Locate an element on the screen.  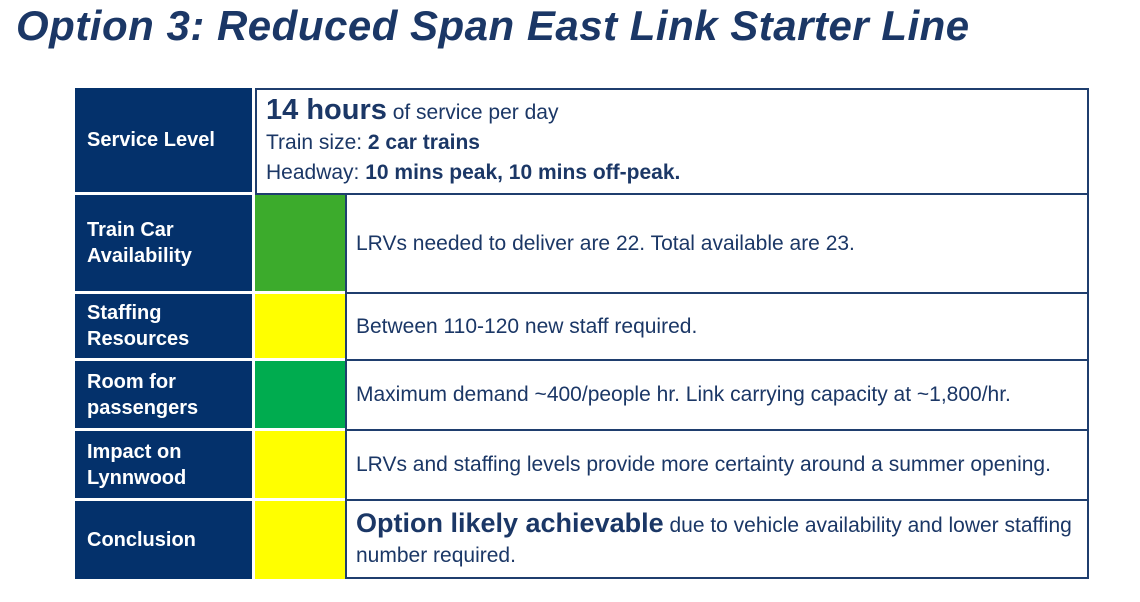
headway-prefix: Headway: is located at coordinates (316, 172).